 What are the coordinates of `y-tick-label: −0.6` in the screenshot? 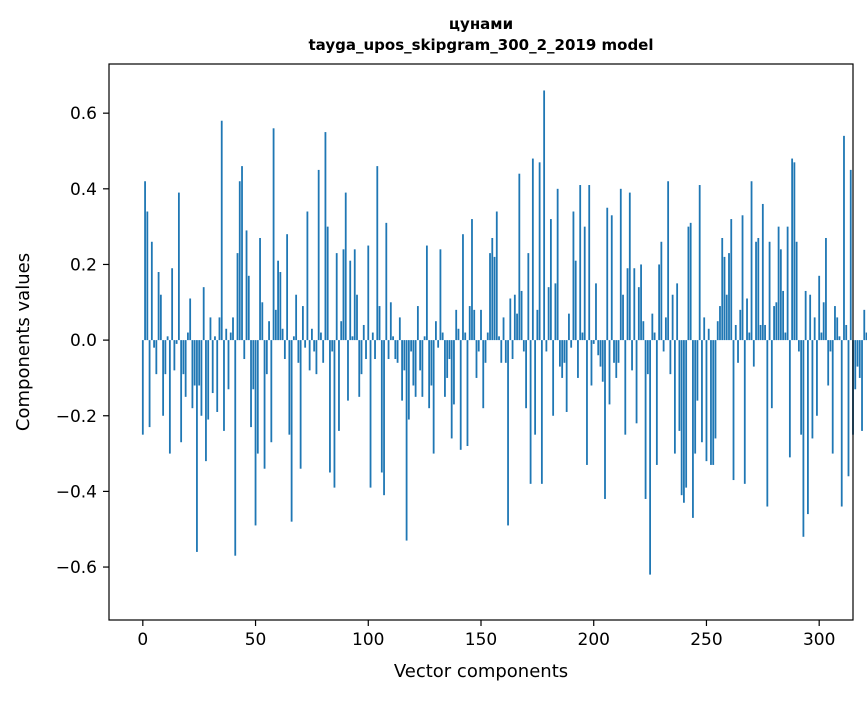 It's located at (76, 568).